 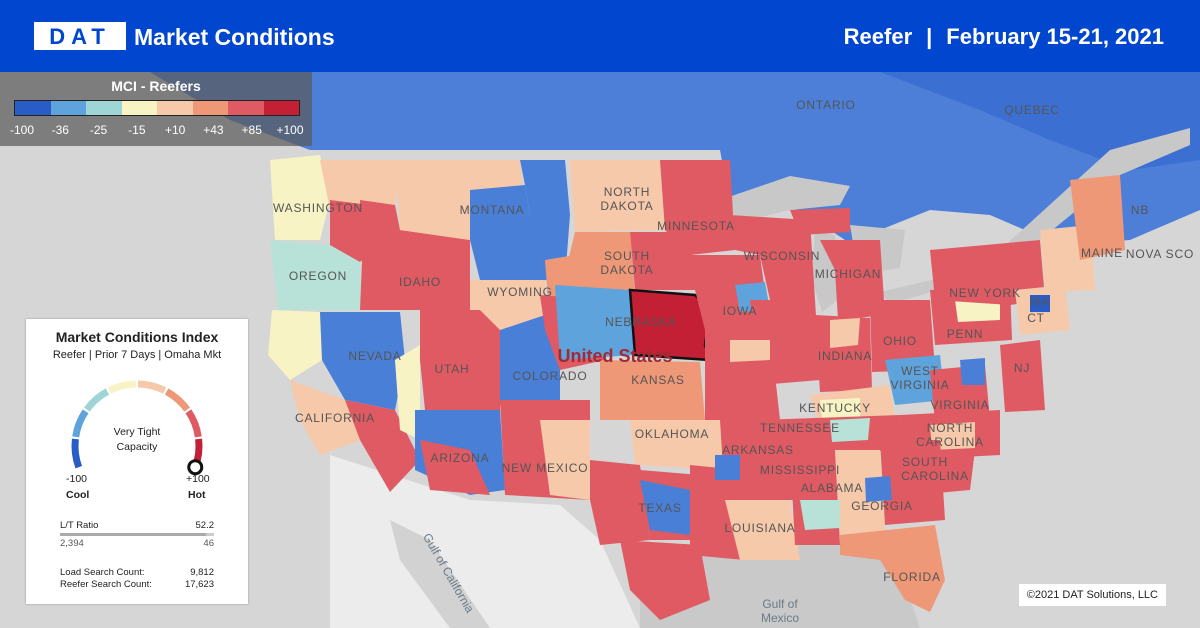 I want to click on header-title: Market Conditions, so click(x=234, y=37).